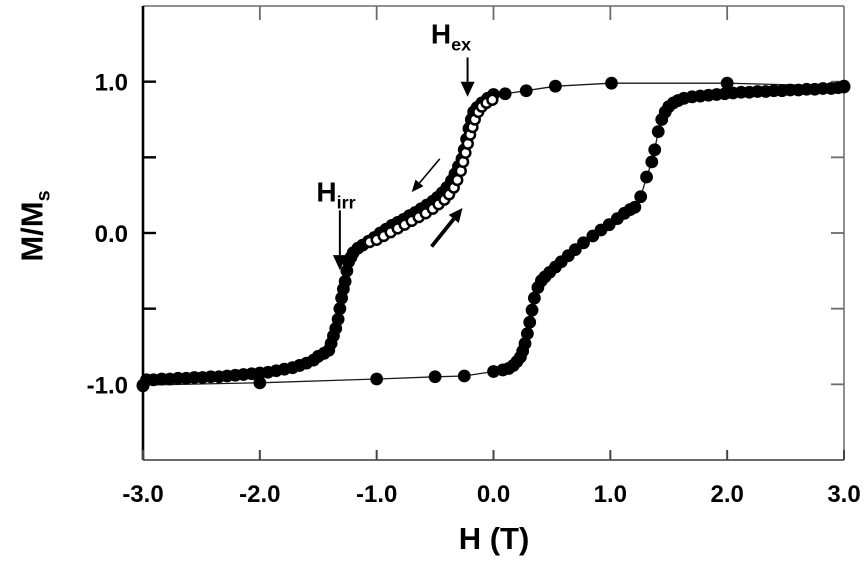 Image resolution: width=865 pixels, height=567 pixels. I want to click on y-axis-tick-label: -1.0, so click(107, 385).